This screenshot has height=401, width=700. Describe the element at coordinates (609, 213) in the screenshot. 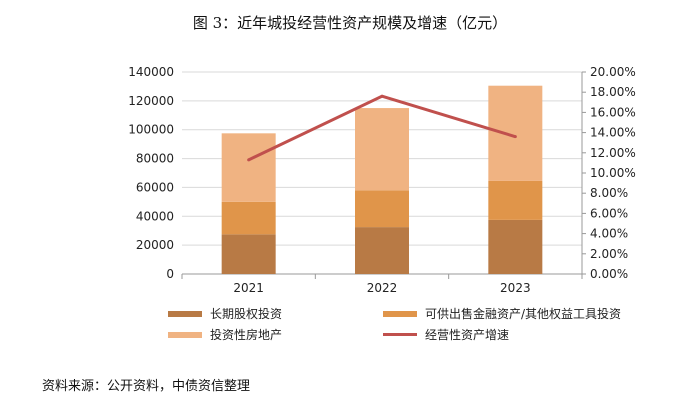

I see `y2-tick-label: 6.00%` at that location.